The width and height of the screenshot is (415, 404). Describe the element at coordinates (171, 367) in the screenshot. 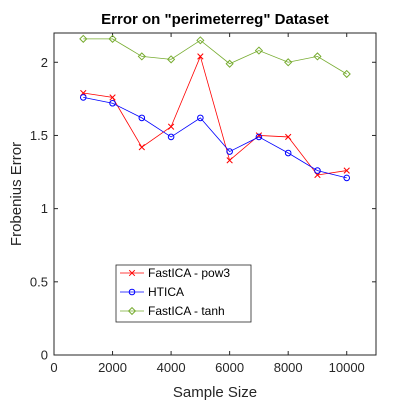

I see `x-tick-label: 4000` at that location.